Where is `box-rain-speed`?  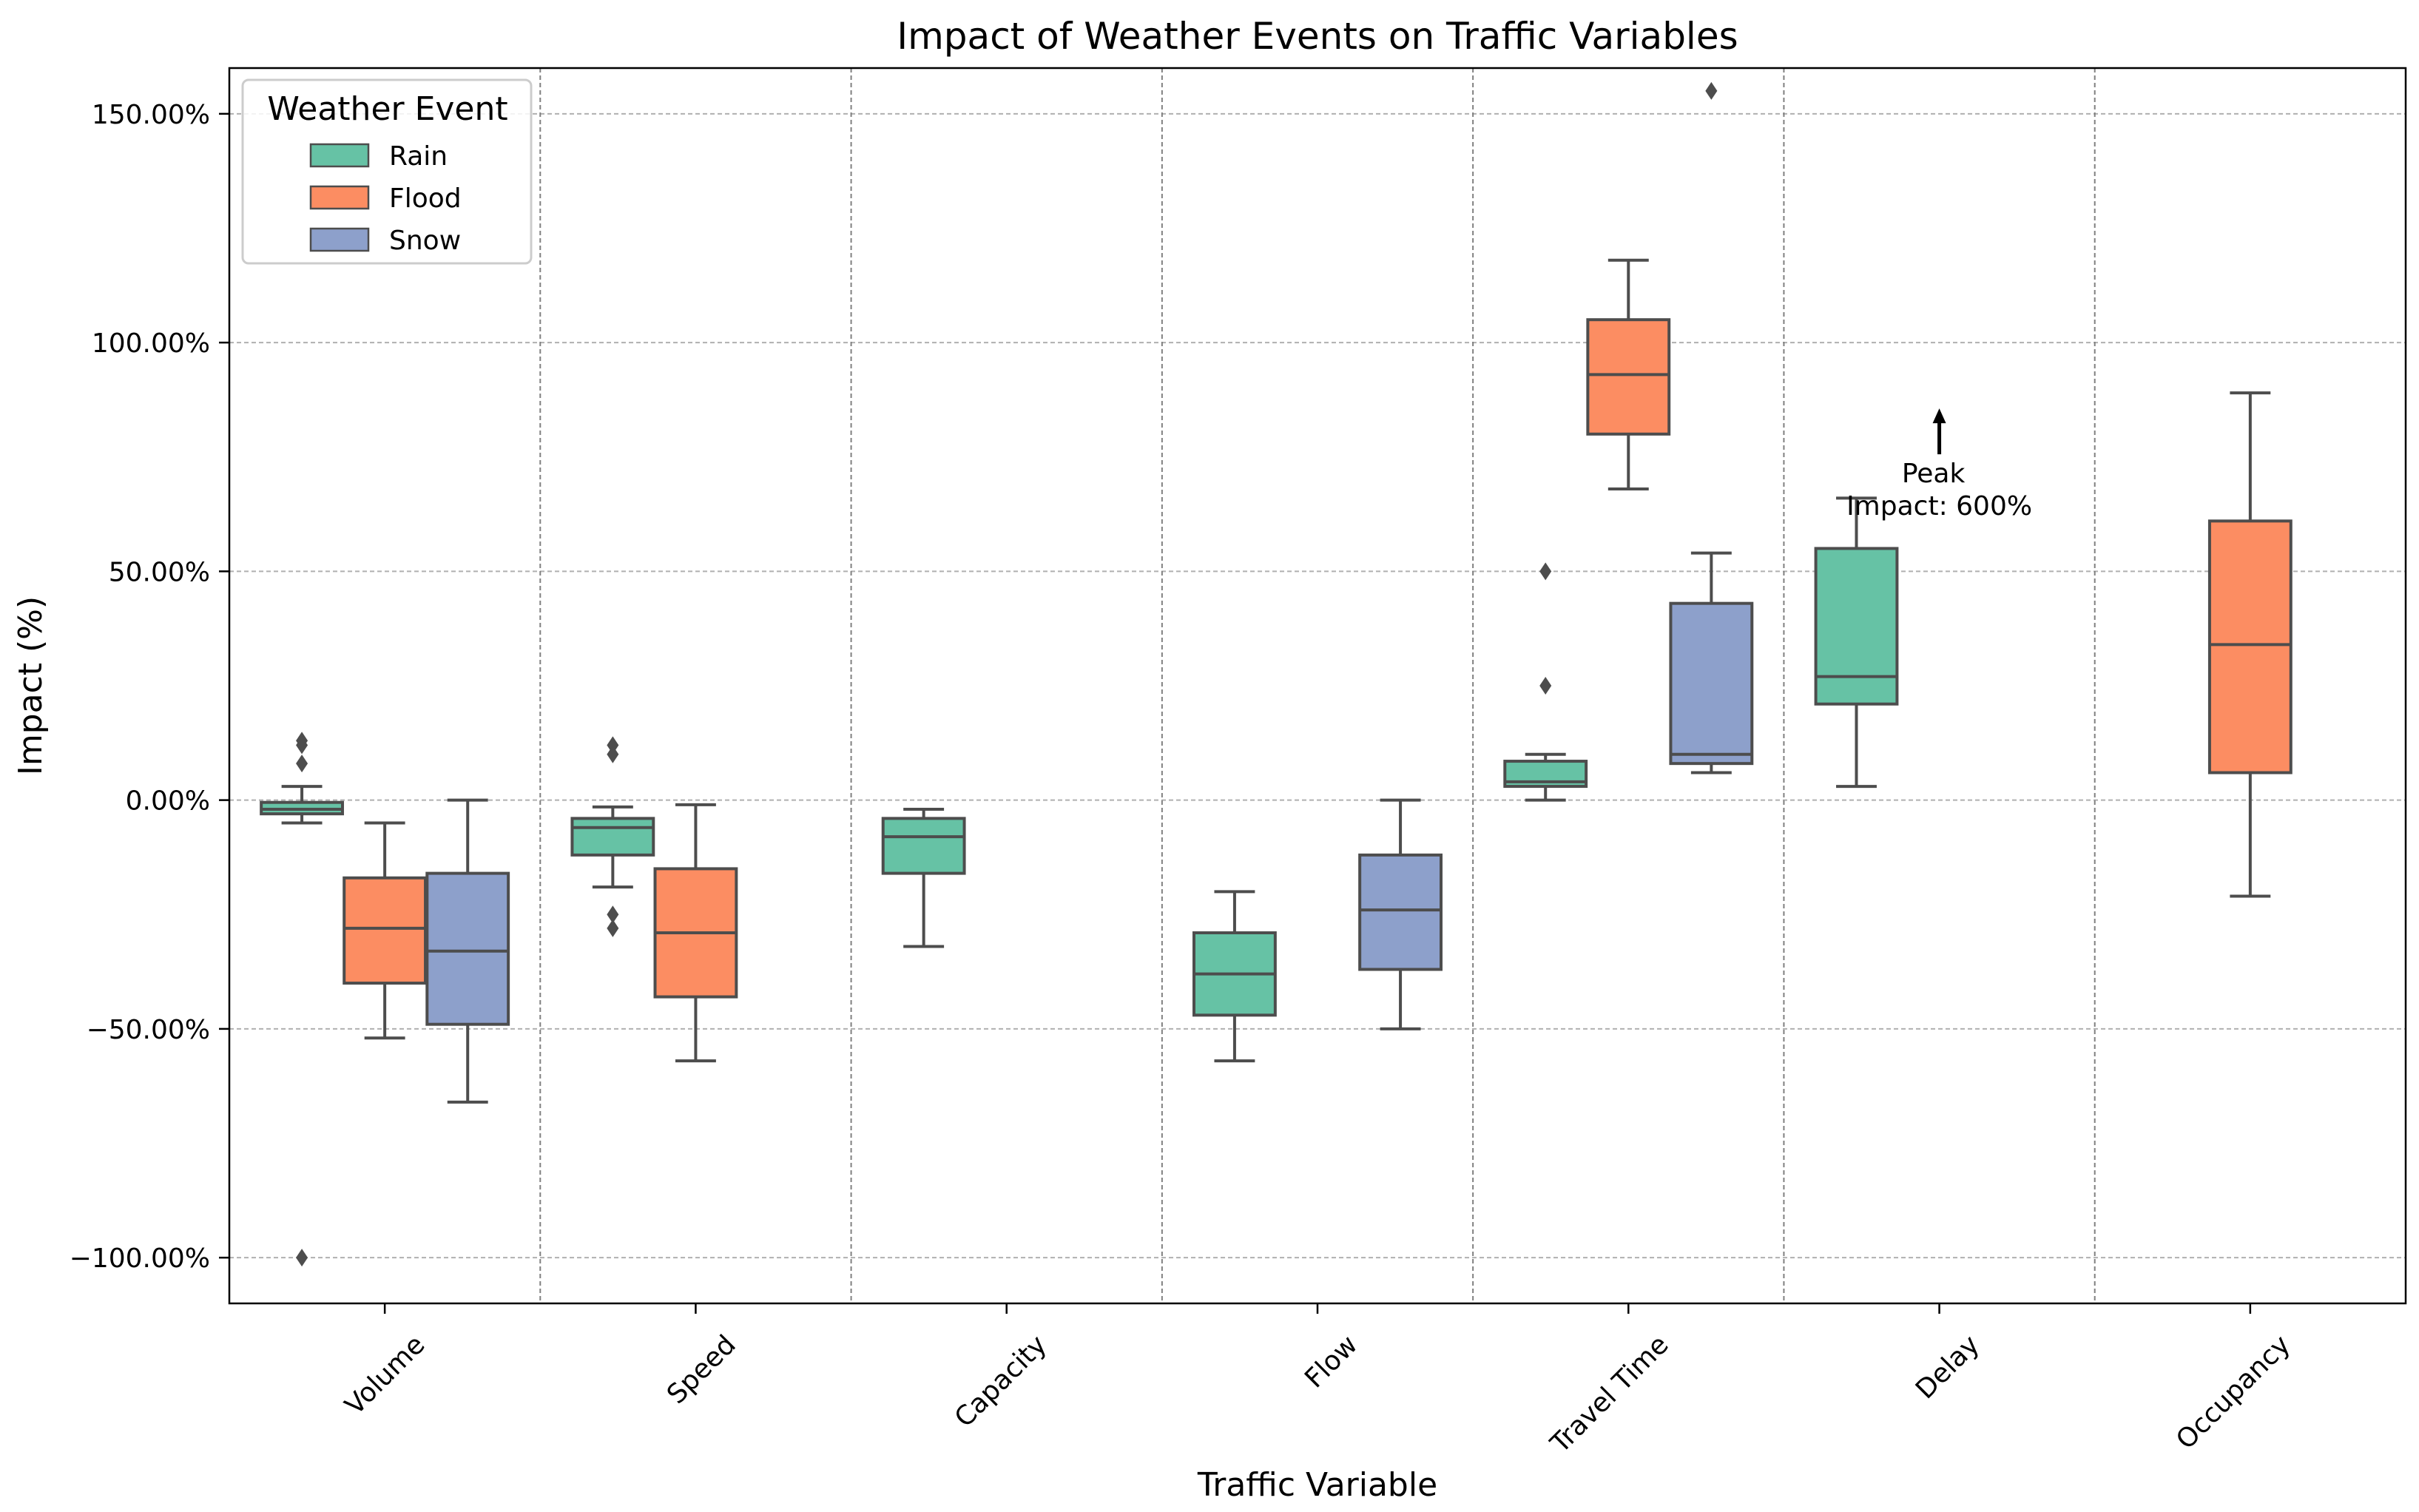 box-rain-speed is located at coordinates (612, 836).